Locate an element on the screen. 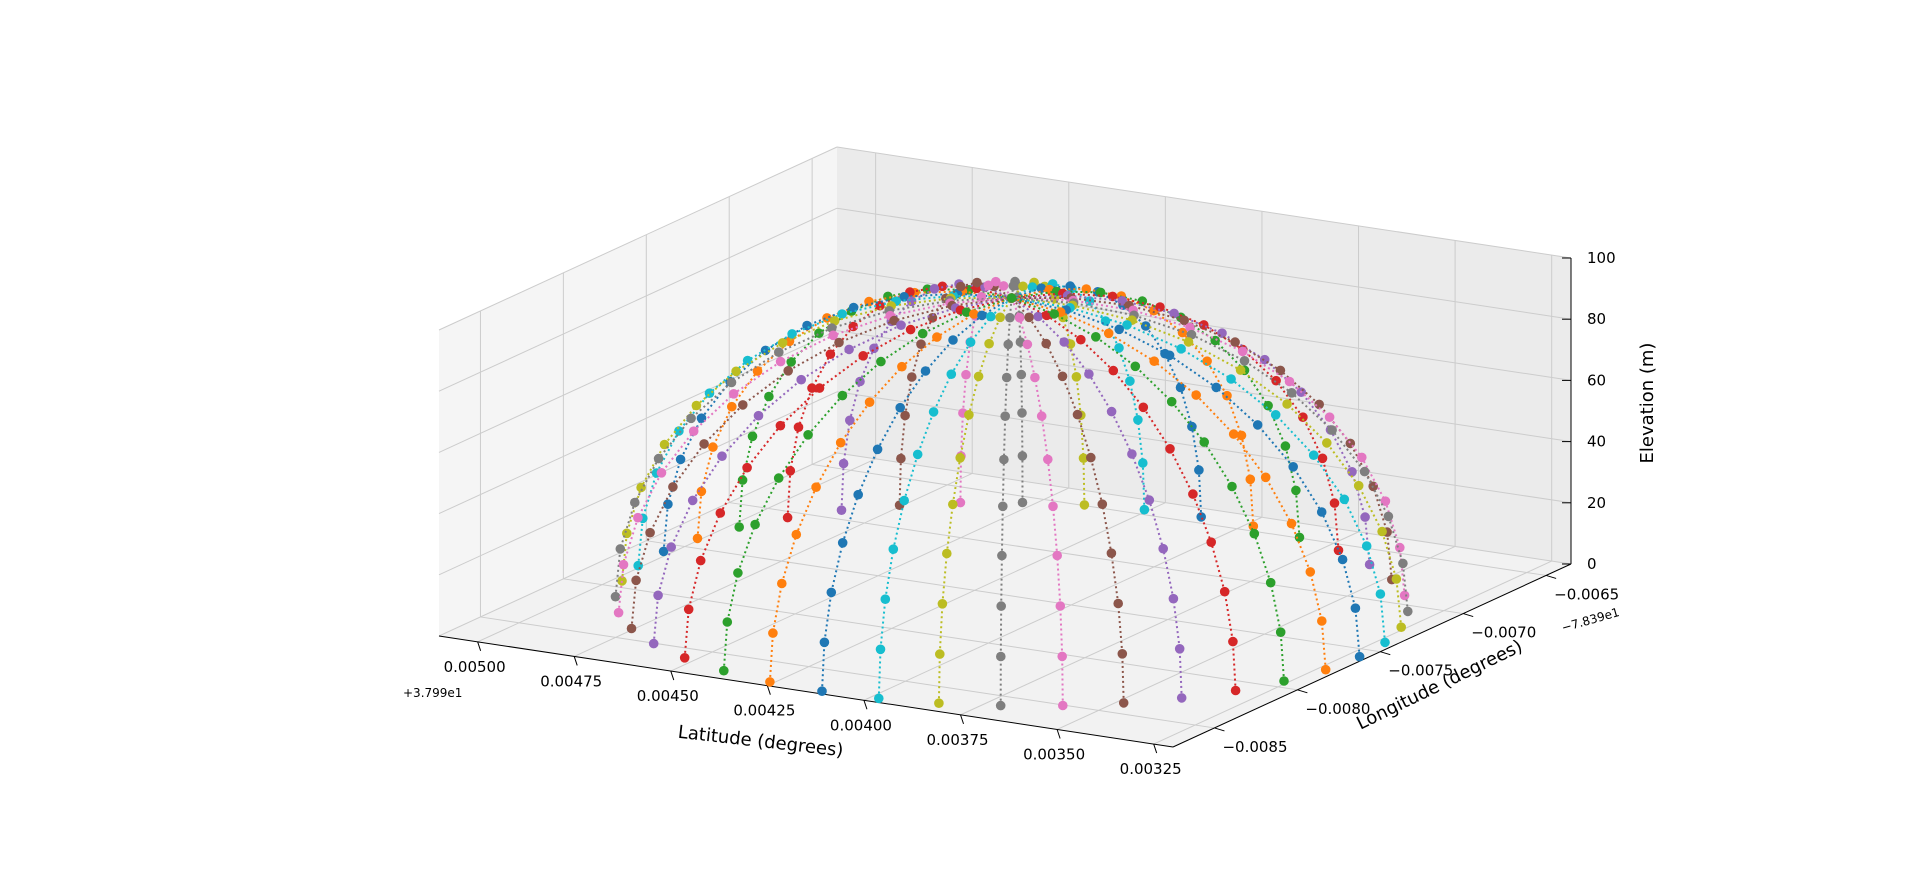 Image resolution: width=1930 pixels, height=886 pixels. z-tick-label: 60 is located at coordinates (1596, 380).